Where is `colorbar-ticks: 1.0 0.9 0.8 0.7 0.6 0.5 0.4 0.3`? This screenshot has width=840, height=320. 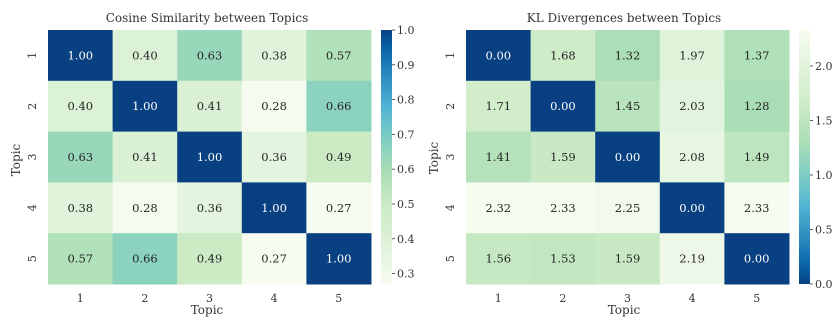
colorbar-ticks: 1.0 0.9 0.8 0.7 0.6 0.5 0.4 0.3 is located at coordinates (403, 152).